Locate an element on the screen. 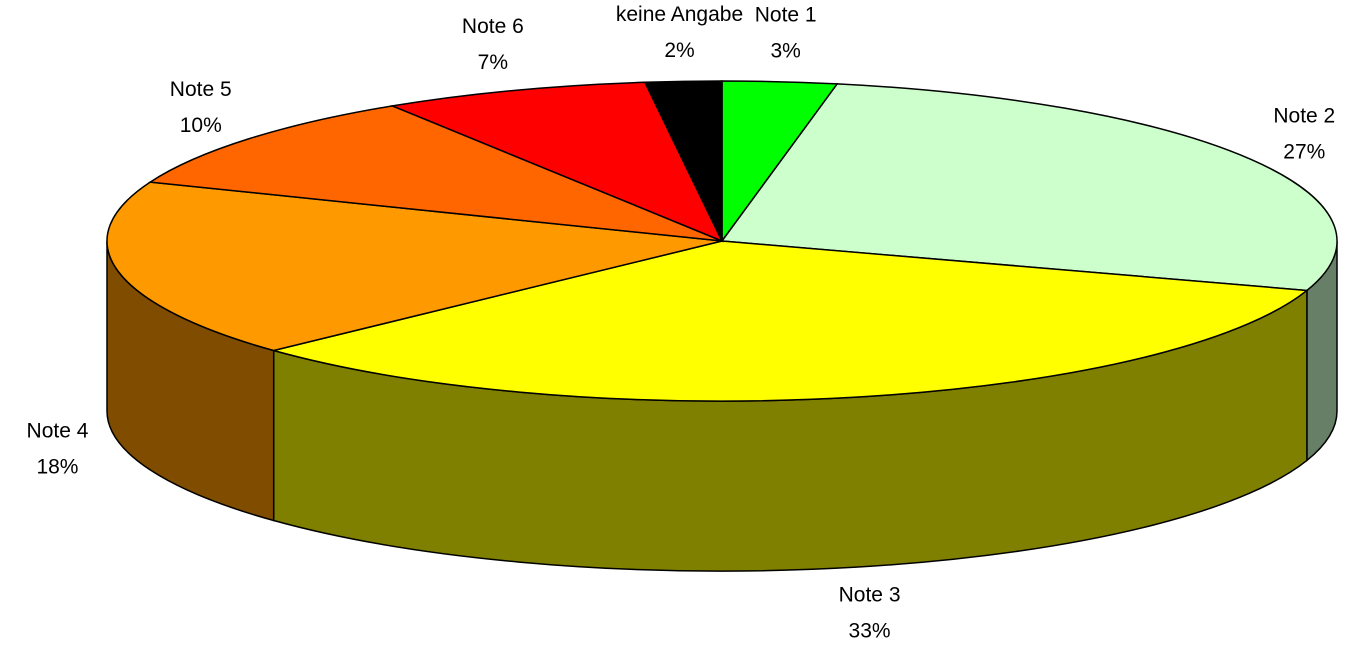 The width and height of the screenshot is (1359, 645). slice-label: Note 3 is located at coordinates (870, 595).